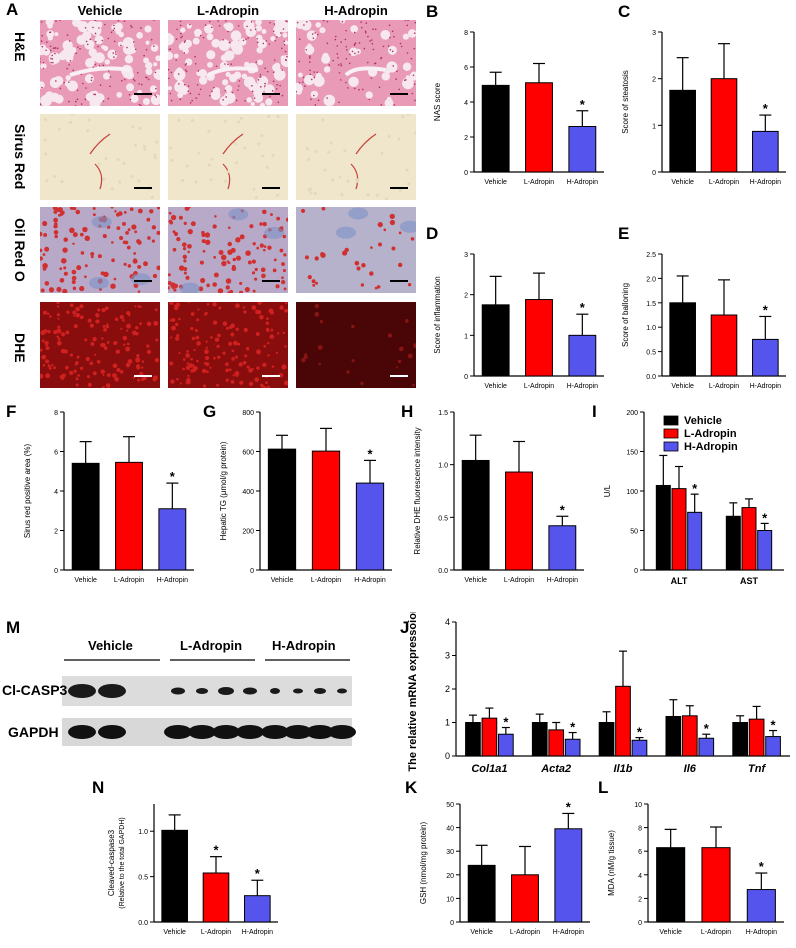  I want to click on y-axis-label: Sirus red positive area (%), so click(27, 491).